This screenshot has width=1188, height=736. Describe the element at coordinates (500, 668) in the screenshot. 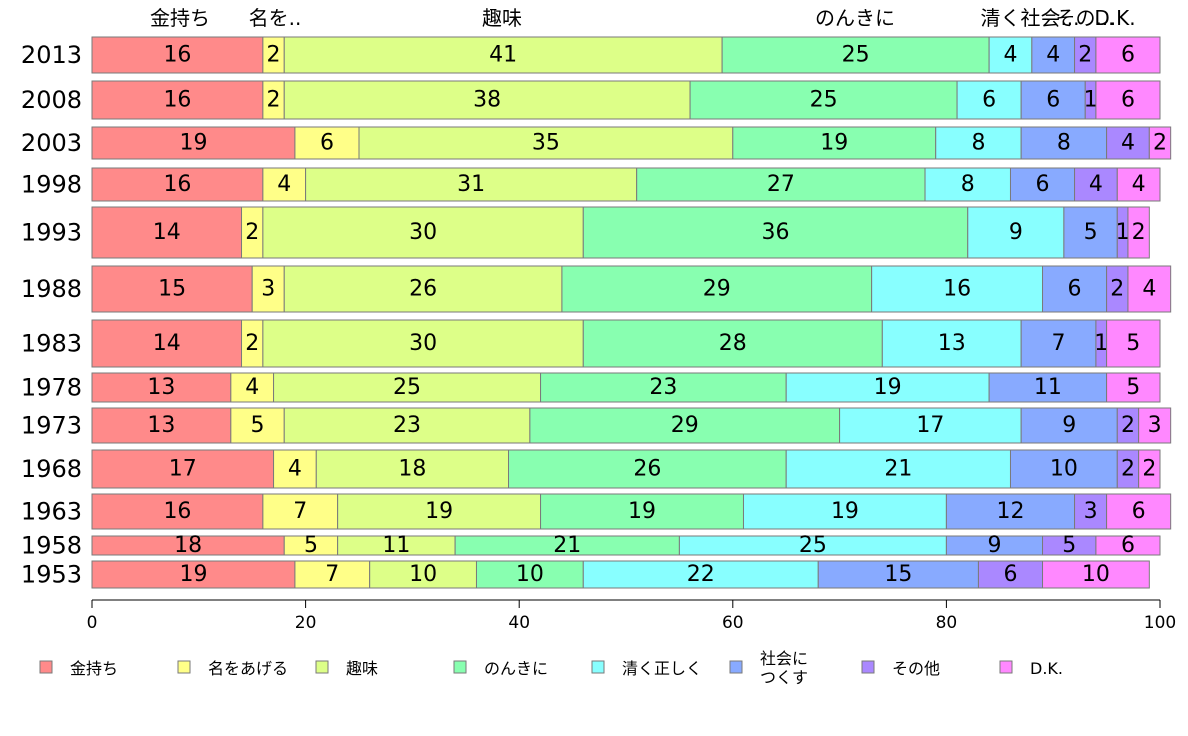

I see `legend-item: のんきに` at that location.